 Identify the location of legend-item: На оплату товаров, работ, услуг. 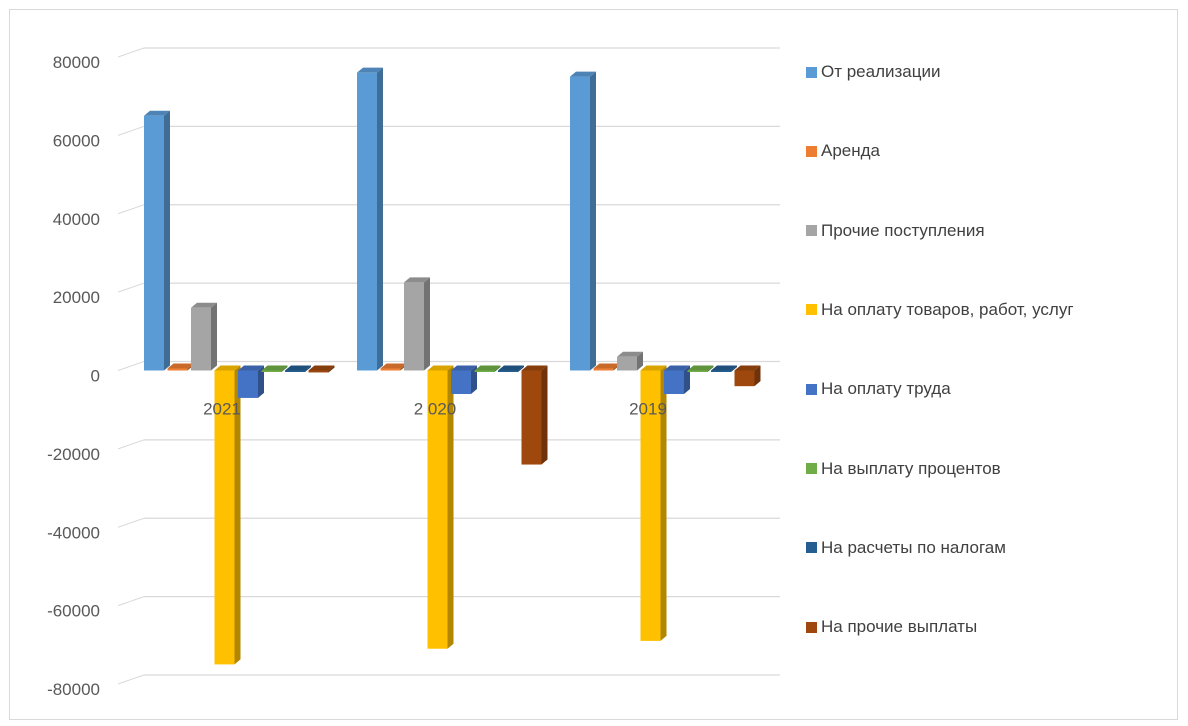
(940, 310).